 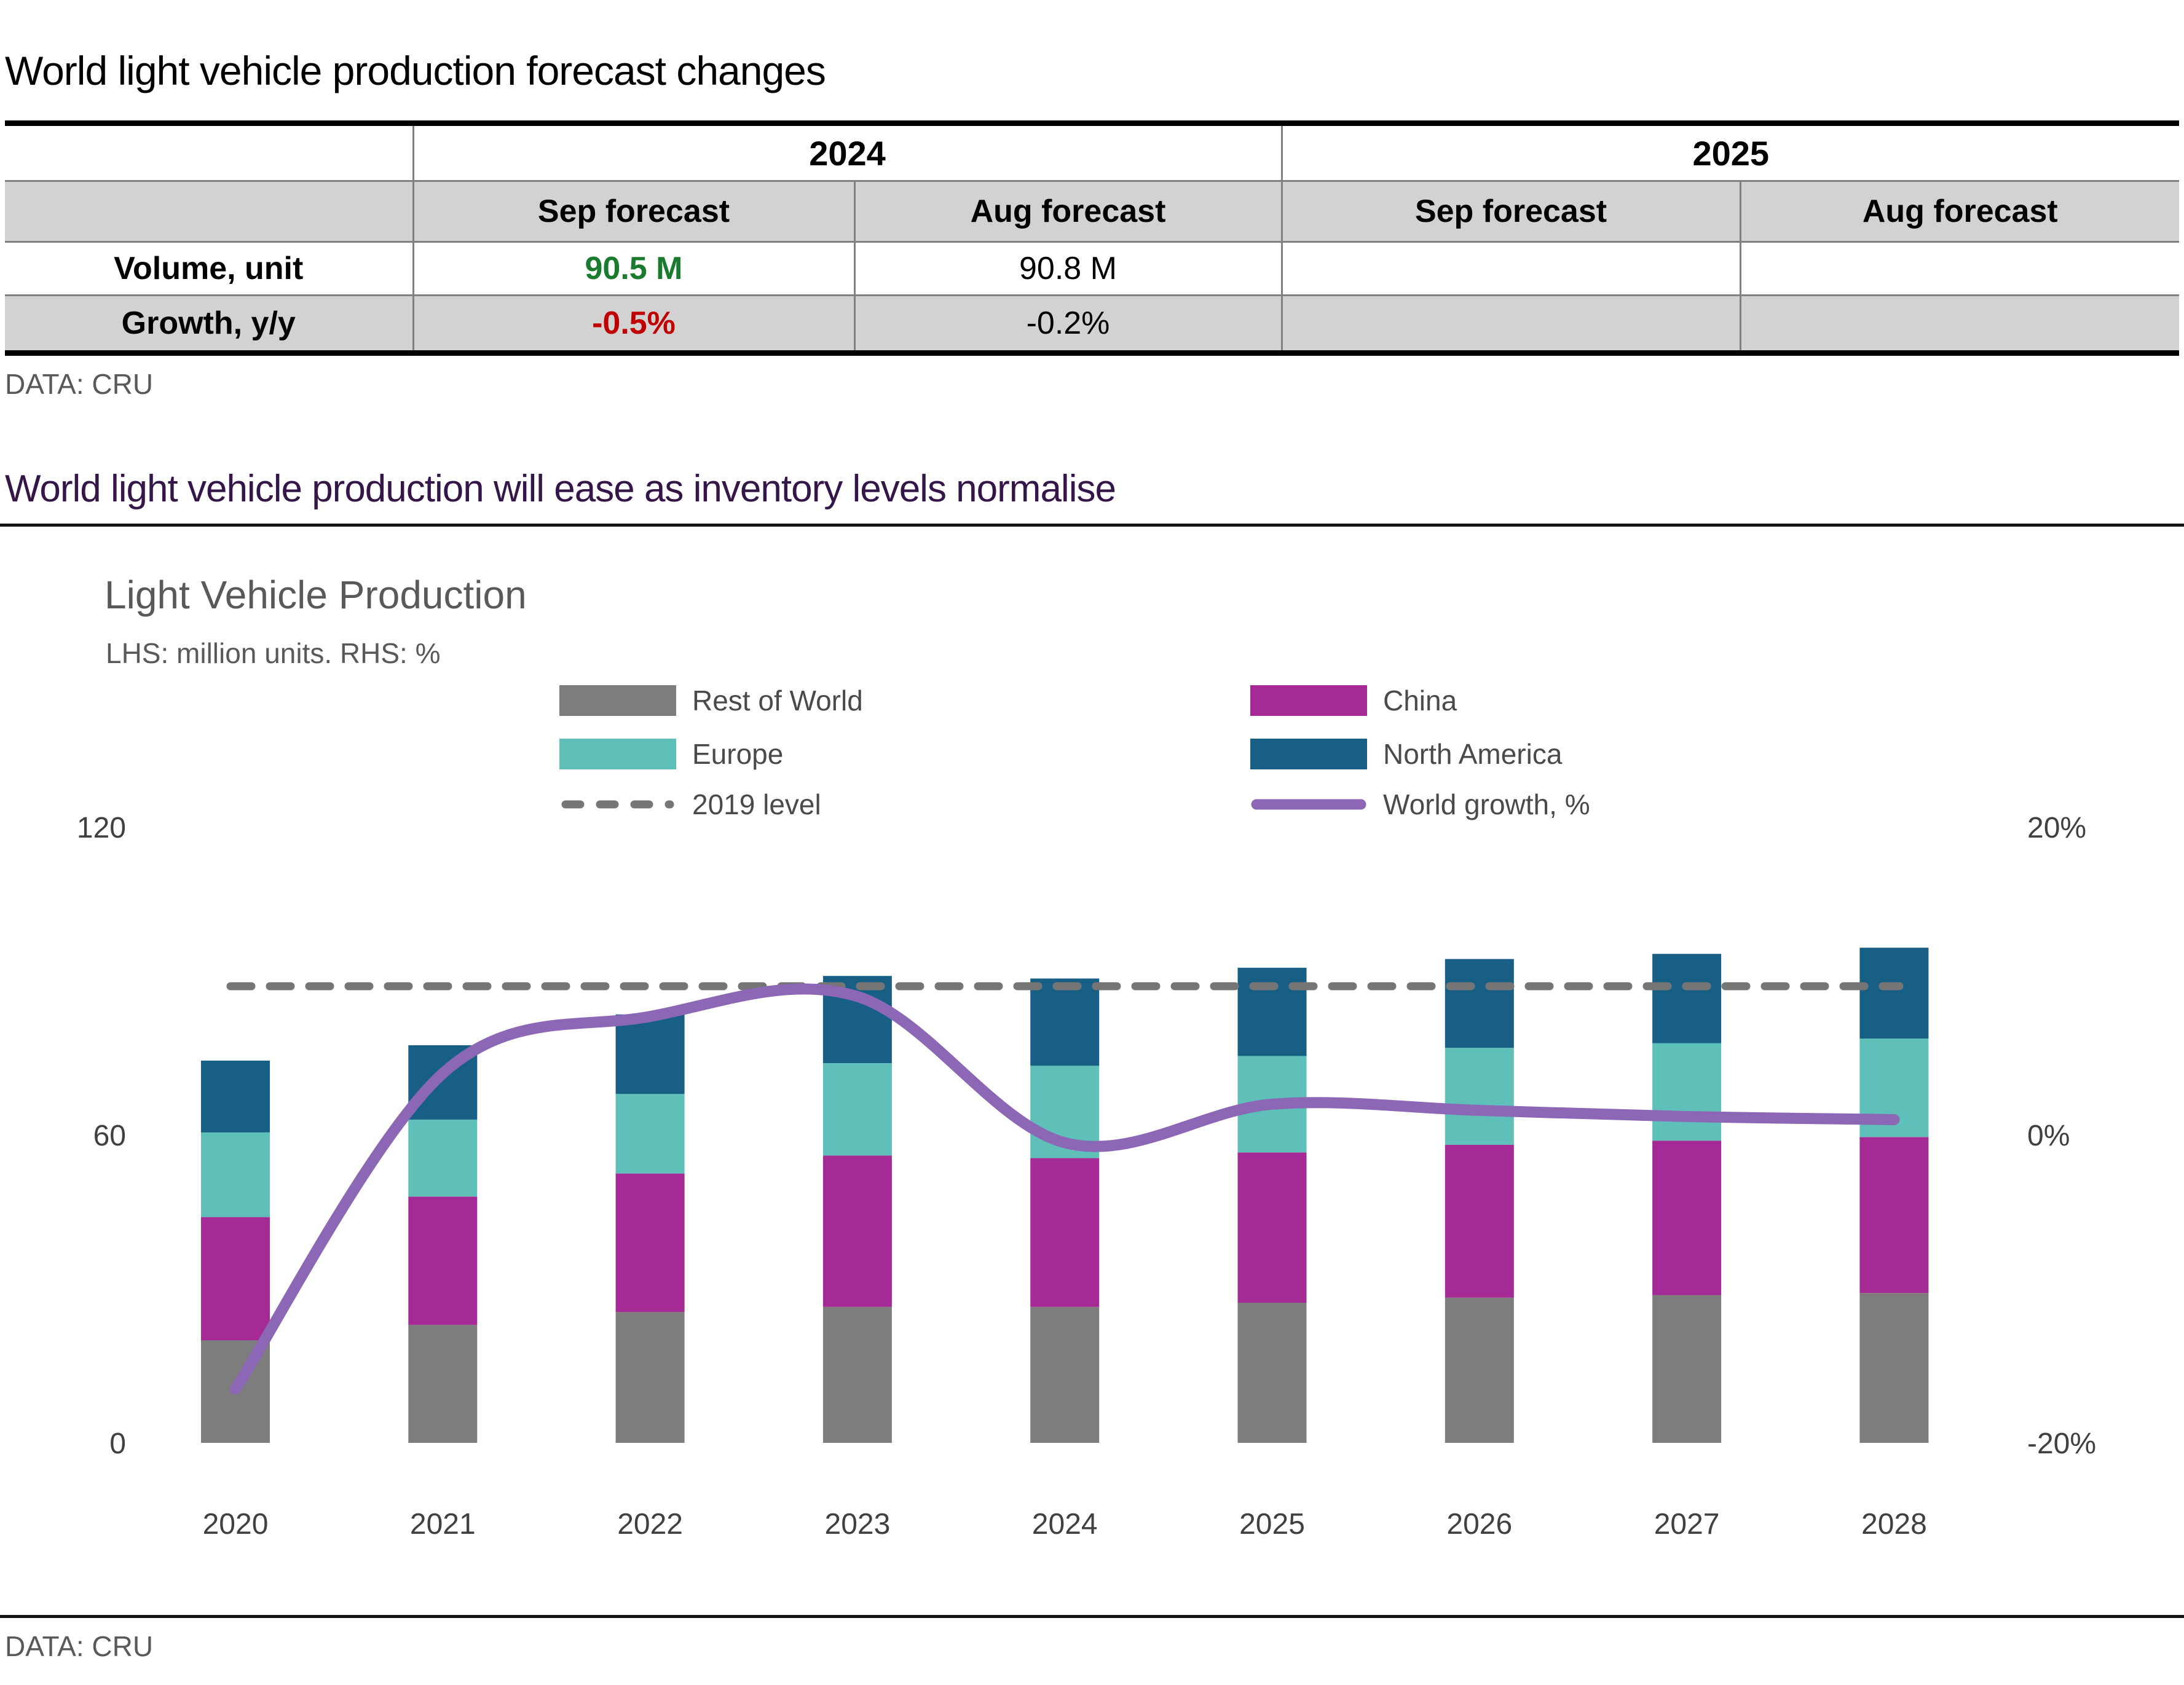 I want to click on x-axis-label-2026: 2026, so click(x=1479, y=1525).